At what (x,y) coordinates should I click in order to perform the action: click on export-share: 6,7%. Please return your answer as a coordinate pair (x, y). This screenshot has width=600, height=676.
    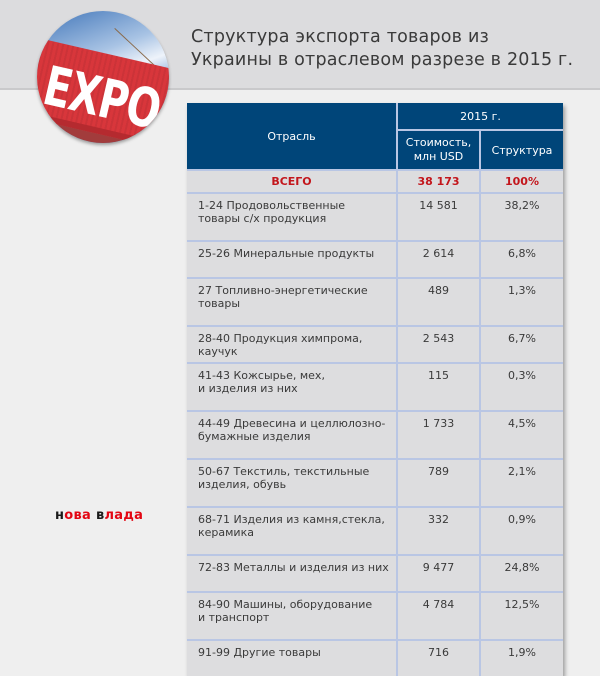
    Looking at the image, I should click on (521, 344).